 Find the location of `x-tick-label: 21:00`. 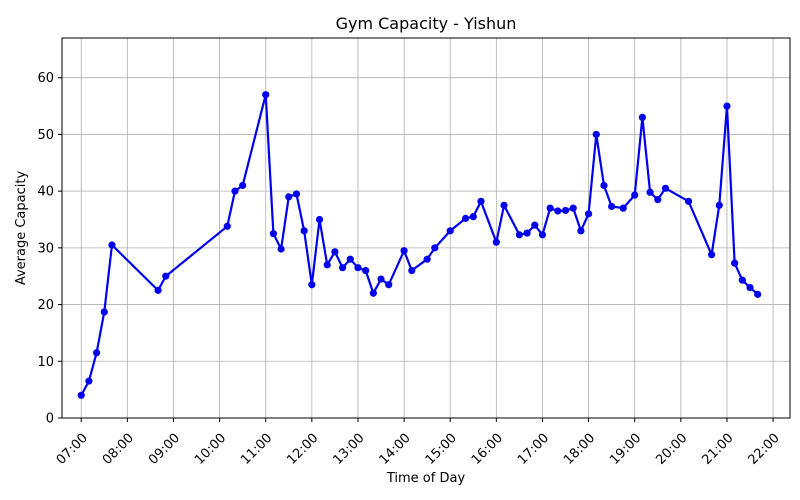

x-tick-label: 21:00 is located at coordinates (718, 449).